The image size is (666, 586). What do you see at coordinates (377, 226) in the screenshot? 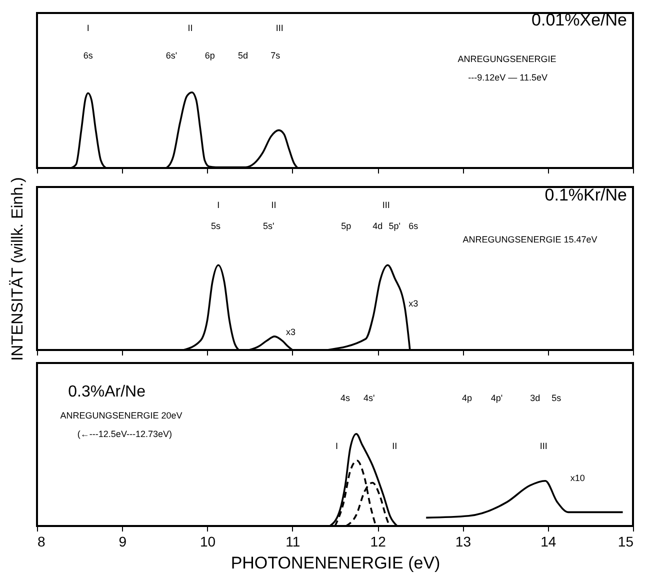
I see `text: 4d` at bounding box center [377, 226].